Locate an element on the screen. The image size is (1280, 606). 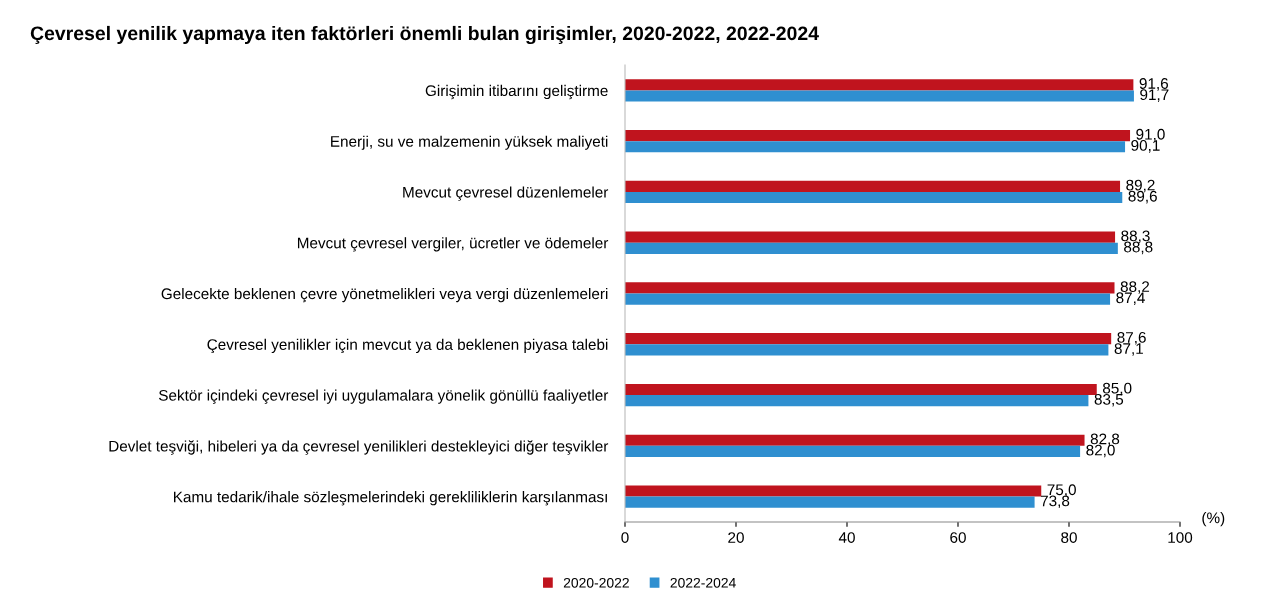
data-label: 87,6 is located at coordinates (1131, 338).